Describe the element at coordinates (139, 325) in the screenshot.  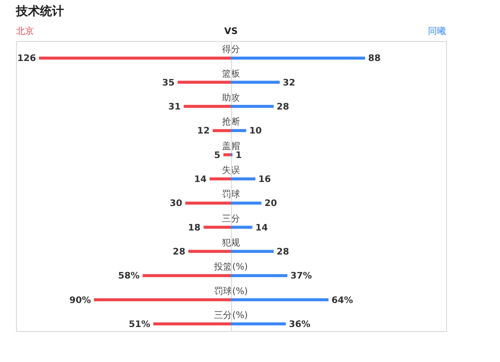
I see `data-label: 51%` at that location.